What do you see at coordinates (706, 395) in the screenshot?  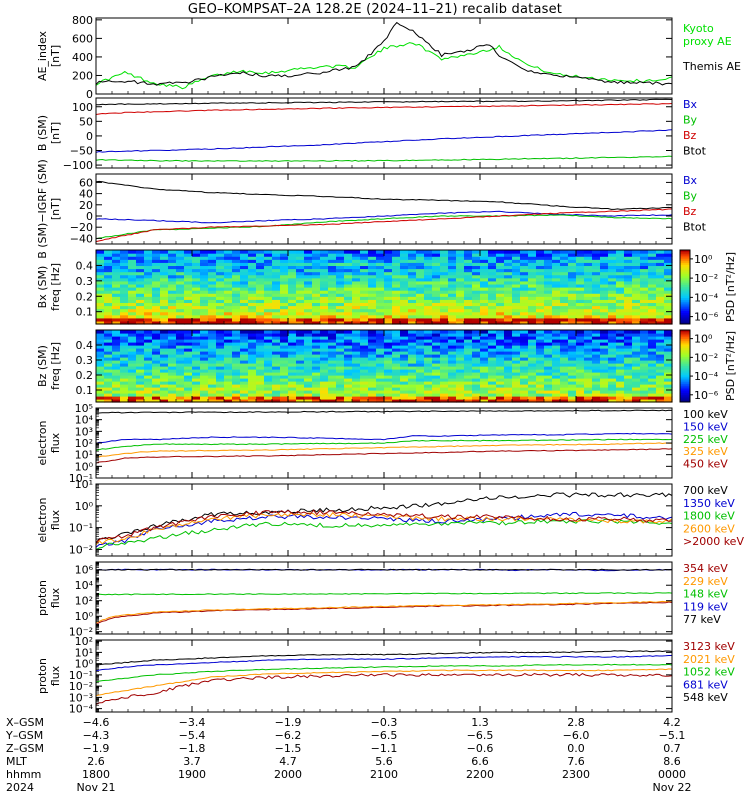 I see `colorbar-tick-label: 10⁻⁶` at bounding box center [706, 395].